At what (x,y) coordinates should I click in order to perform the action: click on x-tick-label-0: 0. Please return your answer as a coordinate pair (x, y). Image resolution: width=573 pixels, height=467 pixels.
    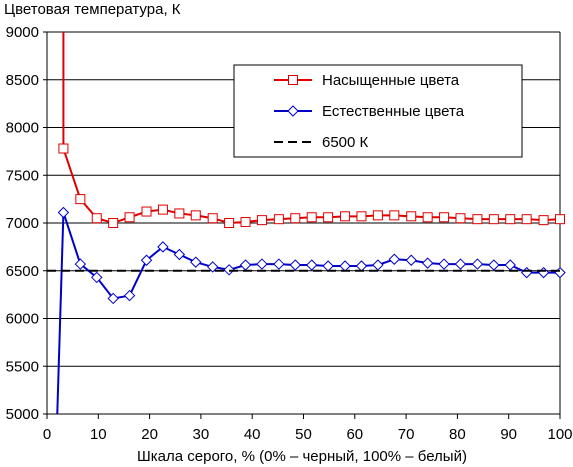
    Looking at the image, I should click on (47, 434).